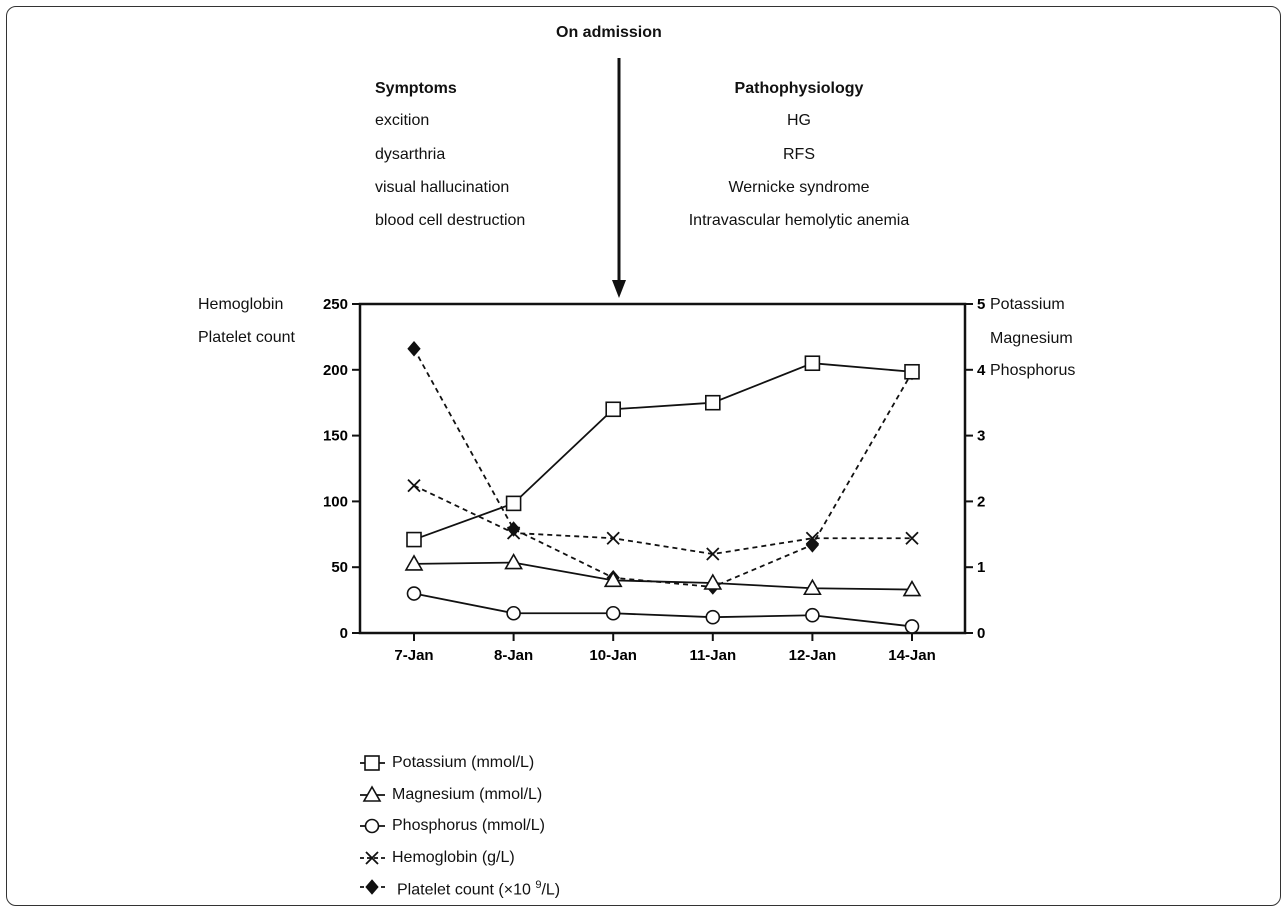 The height and width of the screenshot is (906, 1287). What do you see at coordinates (344, 633) in the screenshot?
I see `left-tick-label: 0` at bounding box center [344, 633].